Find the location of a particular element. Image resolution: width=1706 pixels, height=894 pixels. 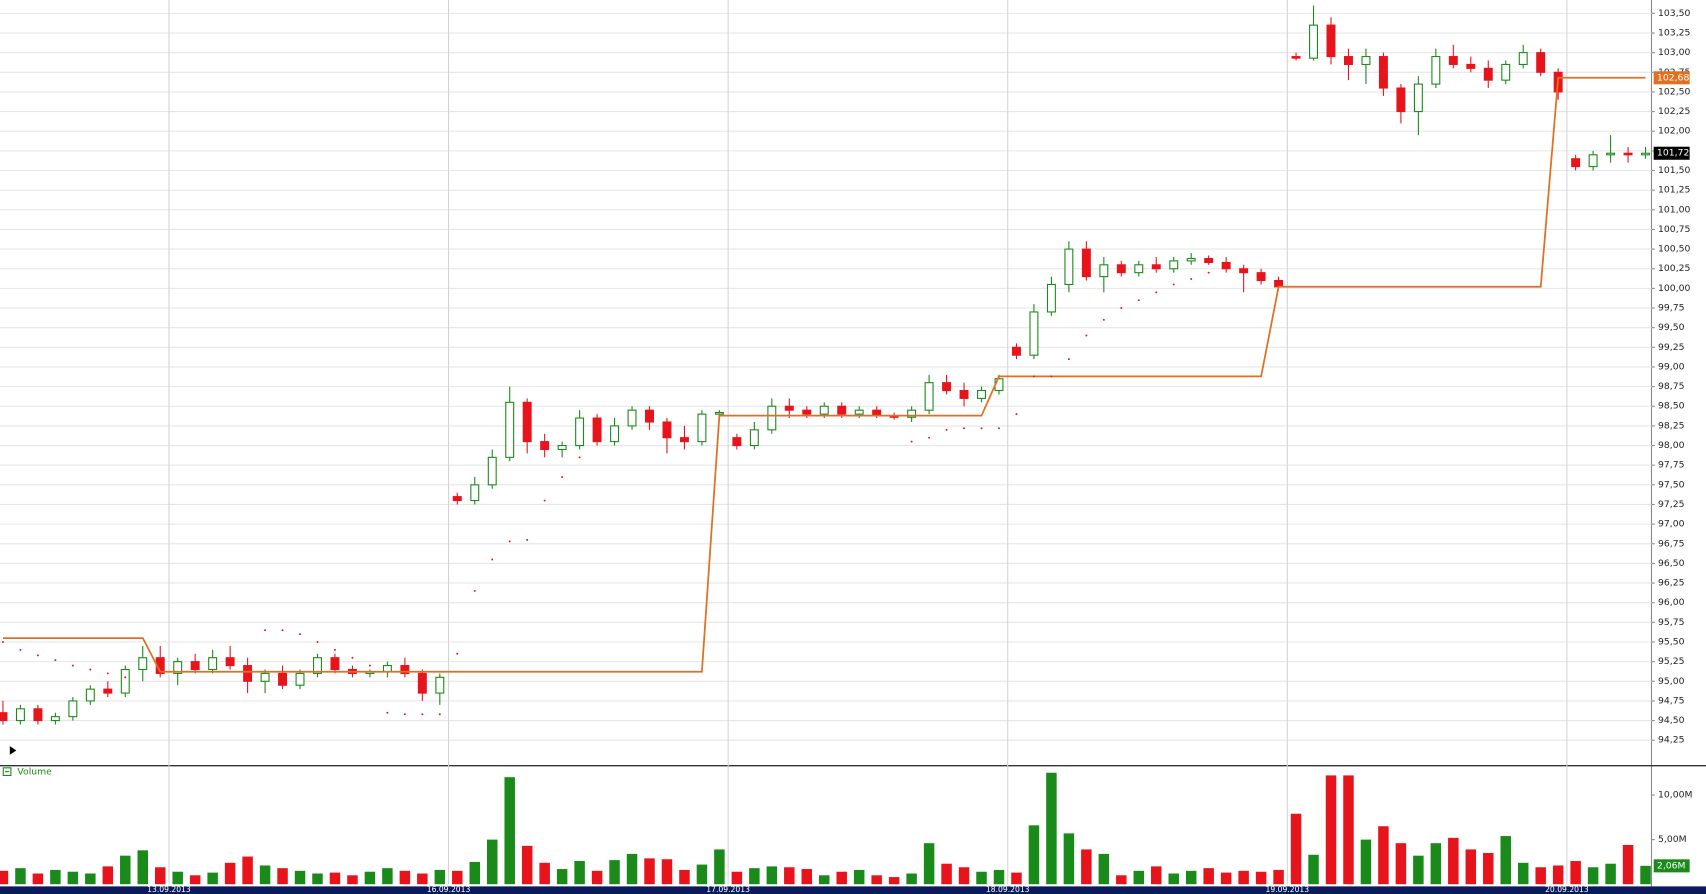

y-tick-label: 97,00 is located at coordinates (1671, 524).